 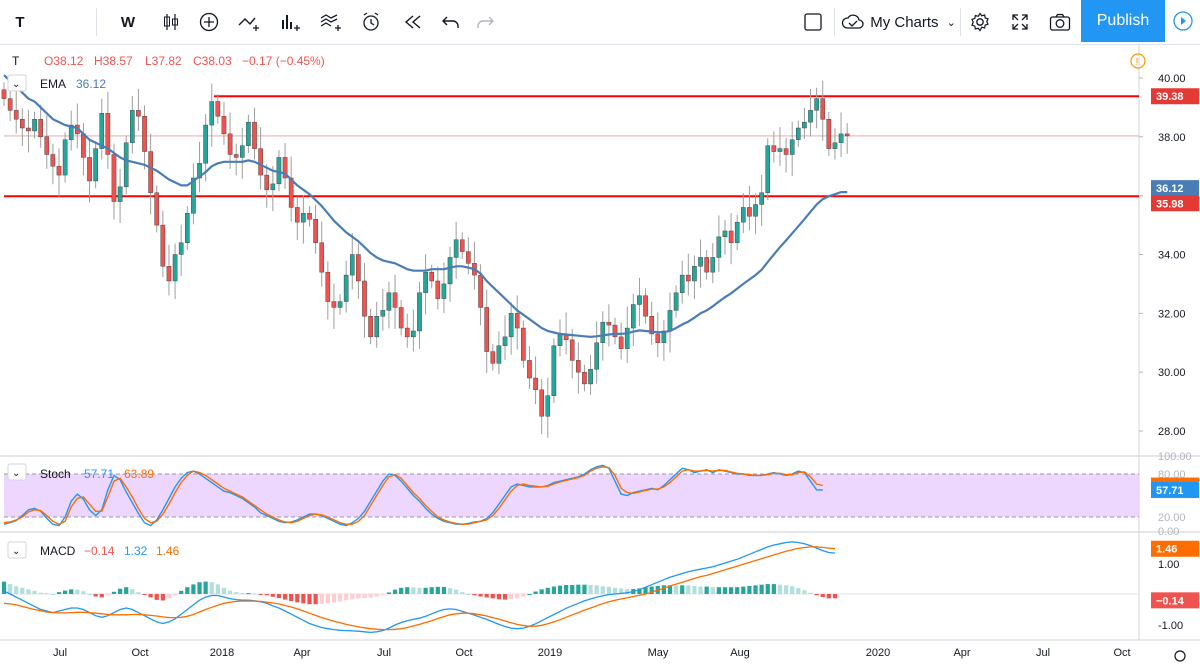 I want to click on collapse-toggle, so click(x=17, y=83).